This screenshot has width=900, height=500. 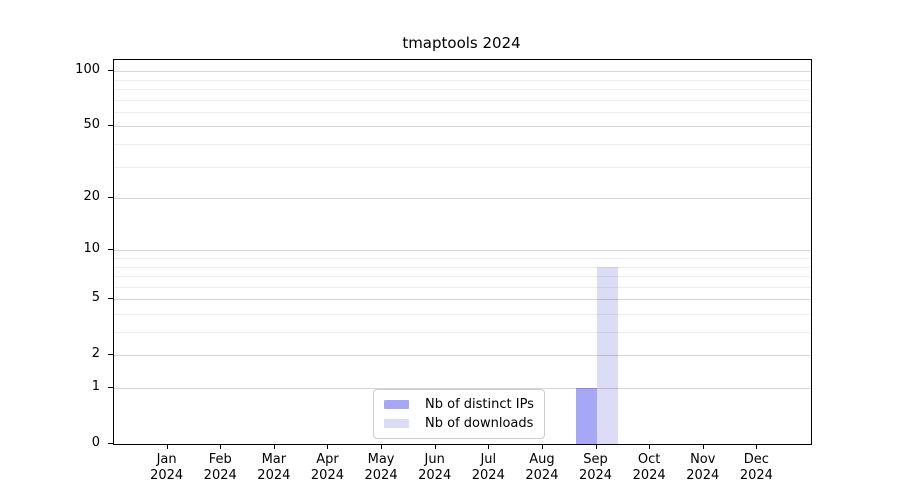 What do you see at coordinates (650, 446) in the screenshot?
I see `x-tick-oct` at bounding box center [650, 446].